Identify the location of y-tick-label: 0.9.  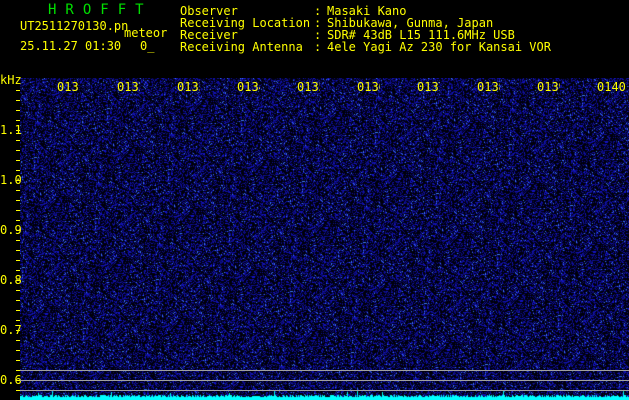
(11, 230).